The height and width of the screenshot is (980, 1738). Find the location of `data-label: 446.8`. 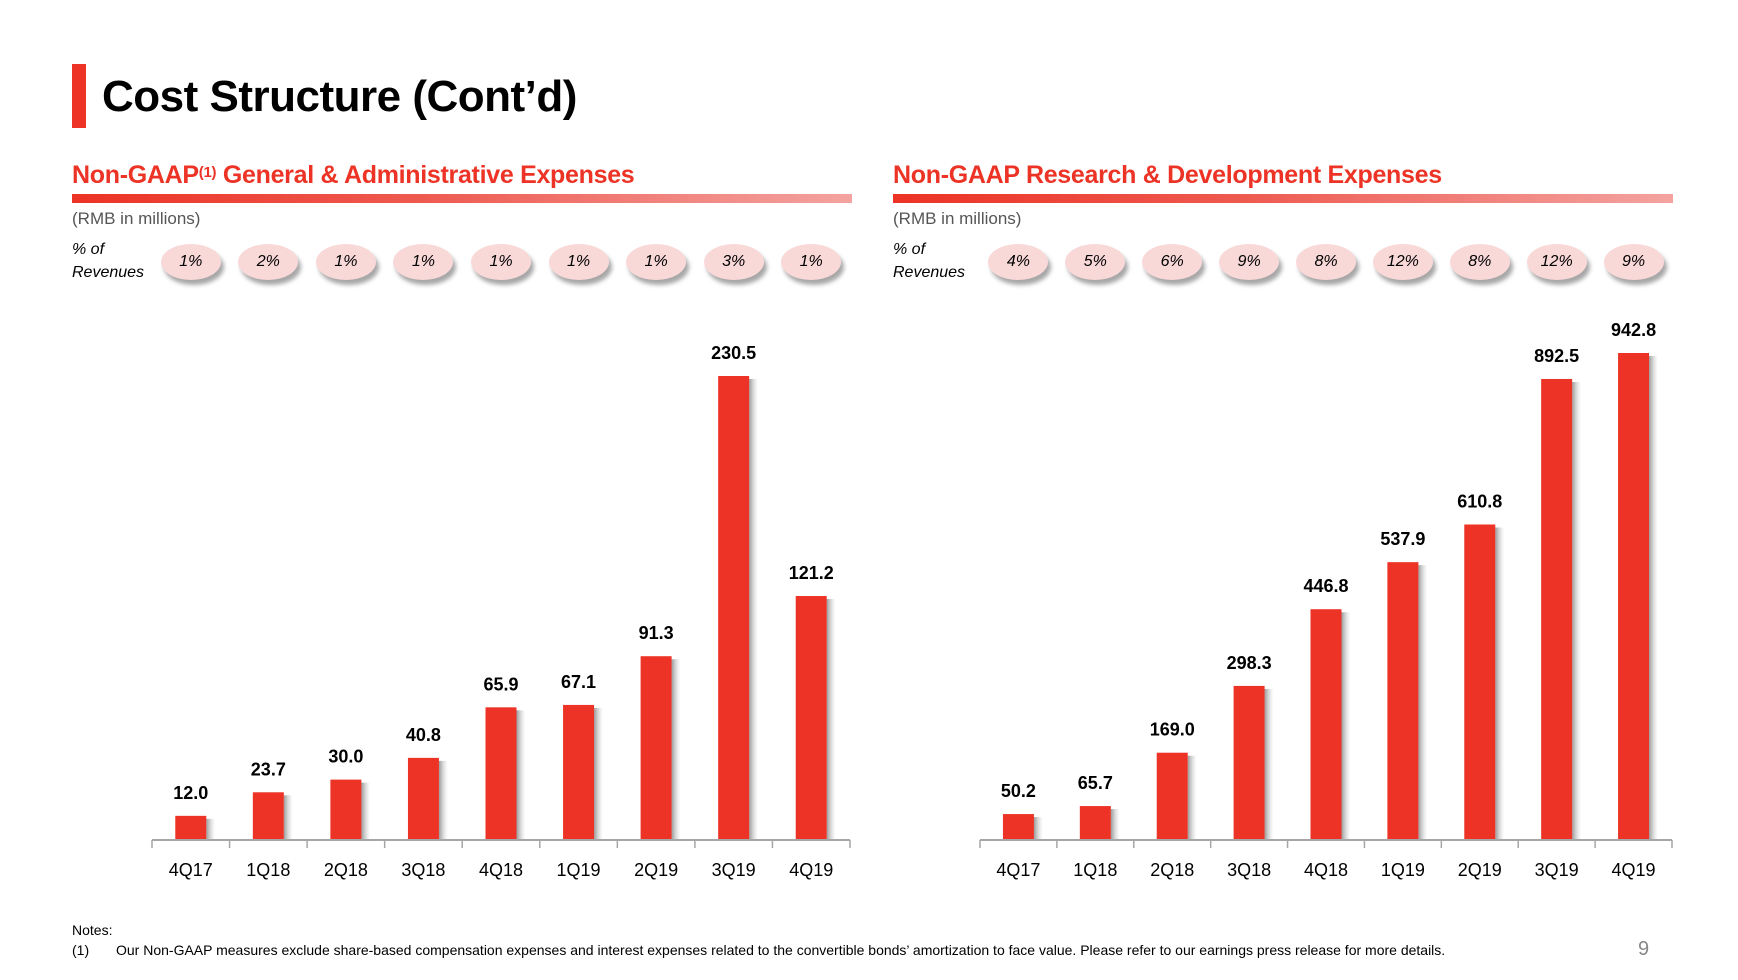

data-label: 446.8 is located at coordinates (1325, 586).